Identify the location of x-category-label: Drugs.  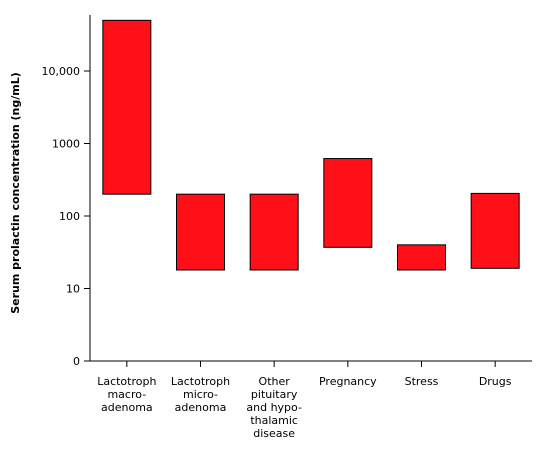
(495, 381).